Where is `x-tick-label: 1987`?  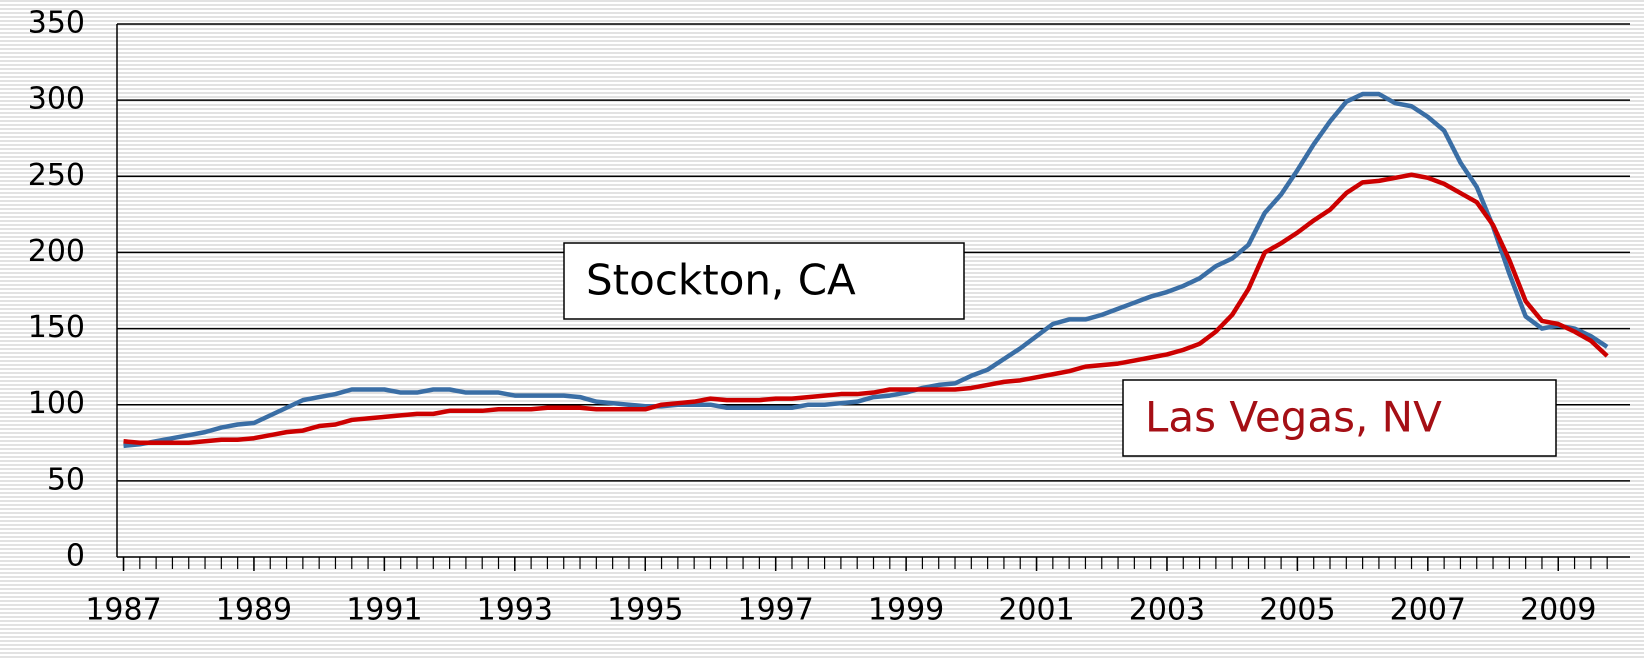 x-tick-label: 1987 is located at coordinates (123, 610).